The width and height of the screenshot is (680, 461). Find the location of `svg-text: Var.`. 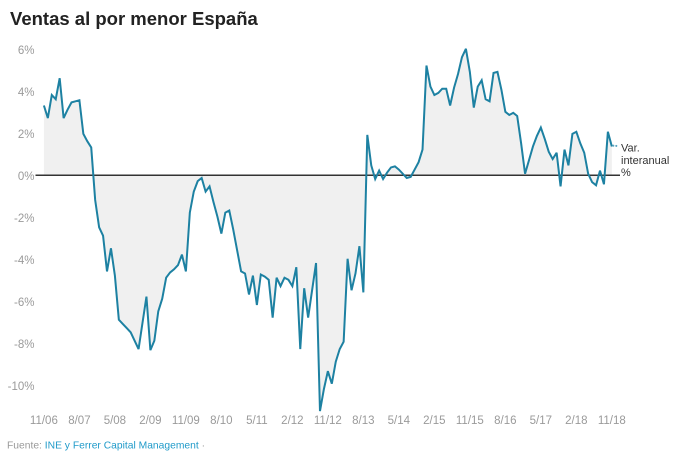

svg-text: Var. is located at coordinates (630, 149).